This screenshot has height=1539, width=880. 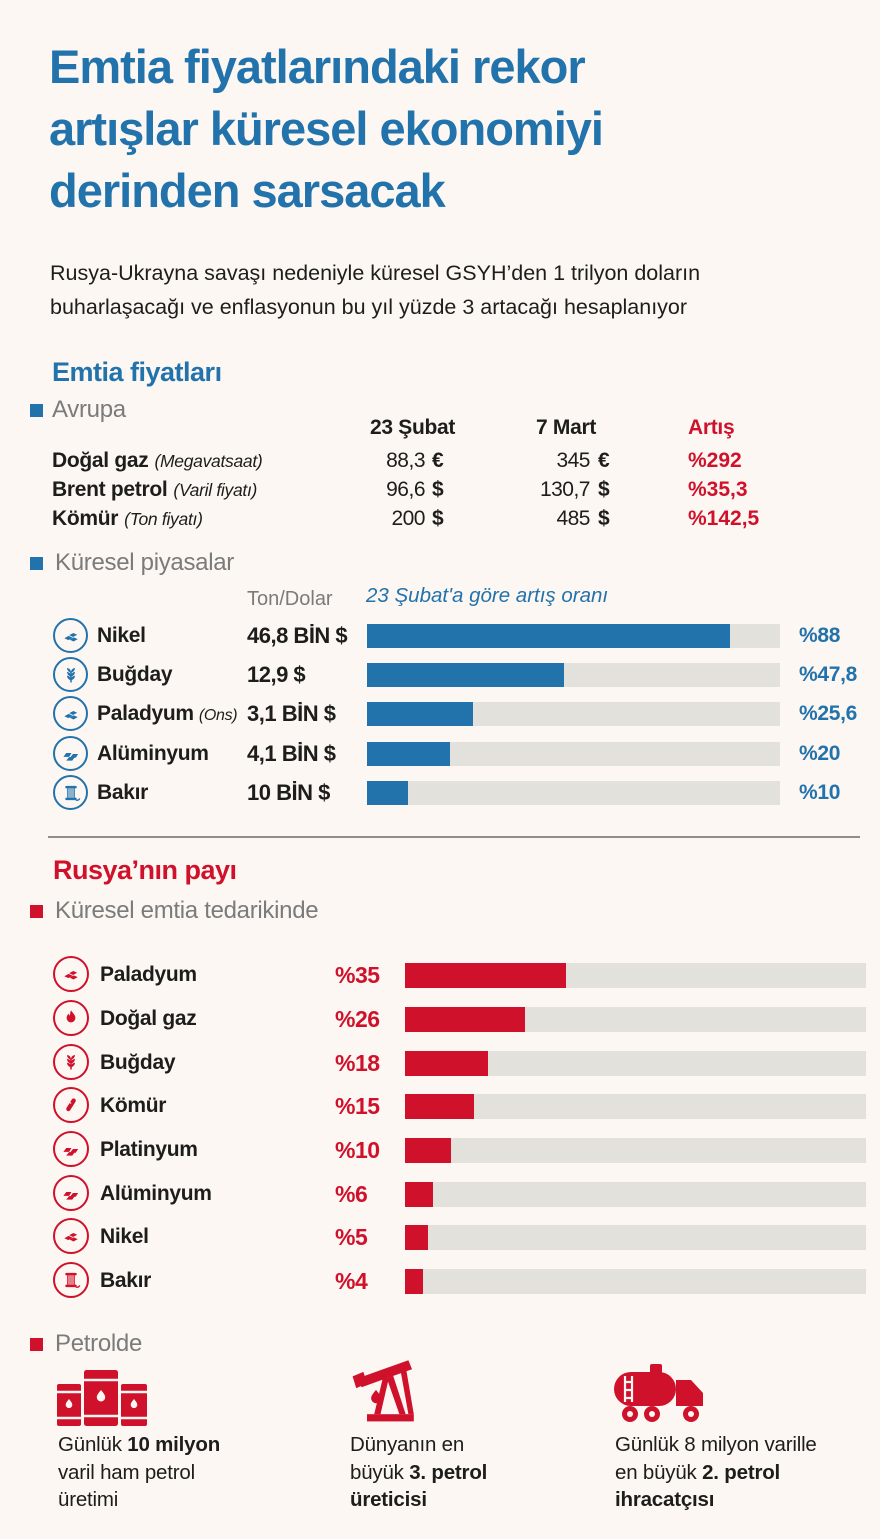 I want to click on price-value-after: 345, so click(x=573, y=460).